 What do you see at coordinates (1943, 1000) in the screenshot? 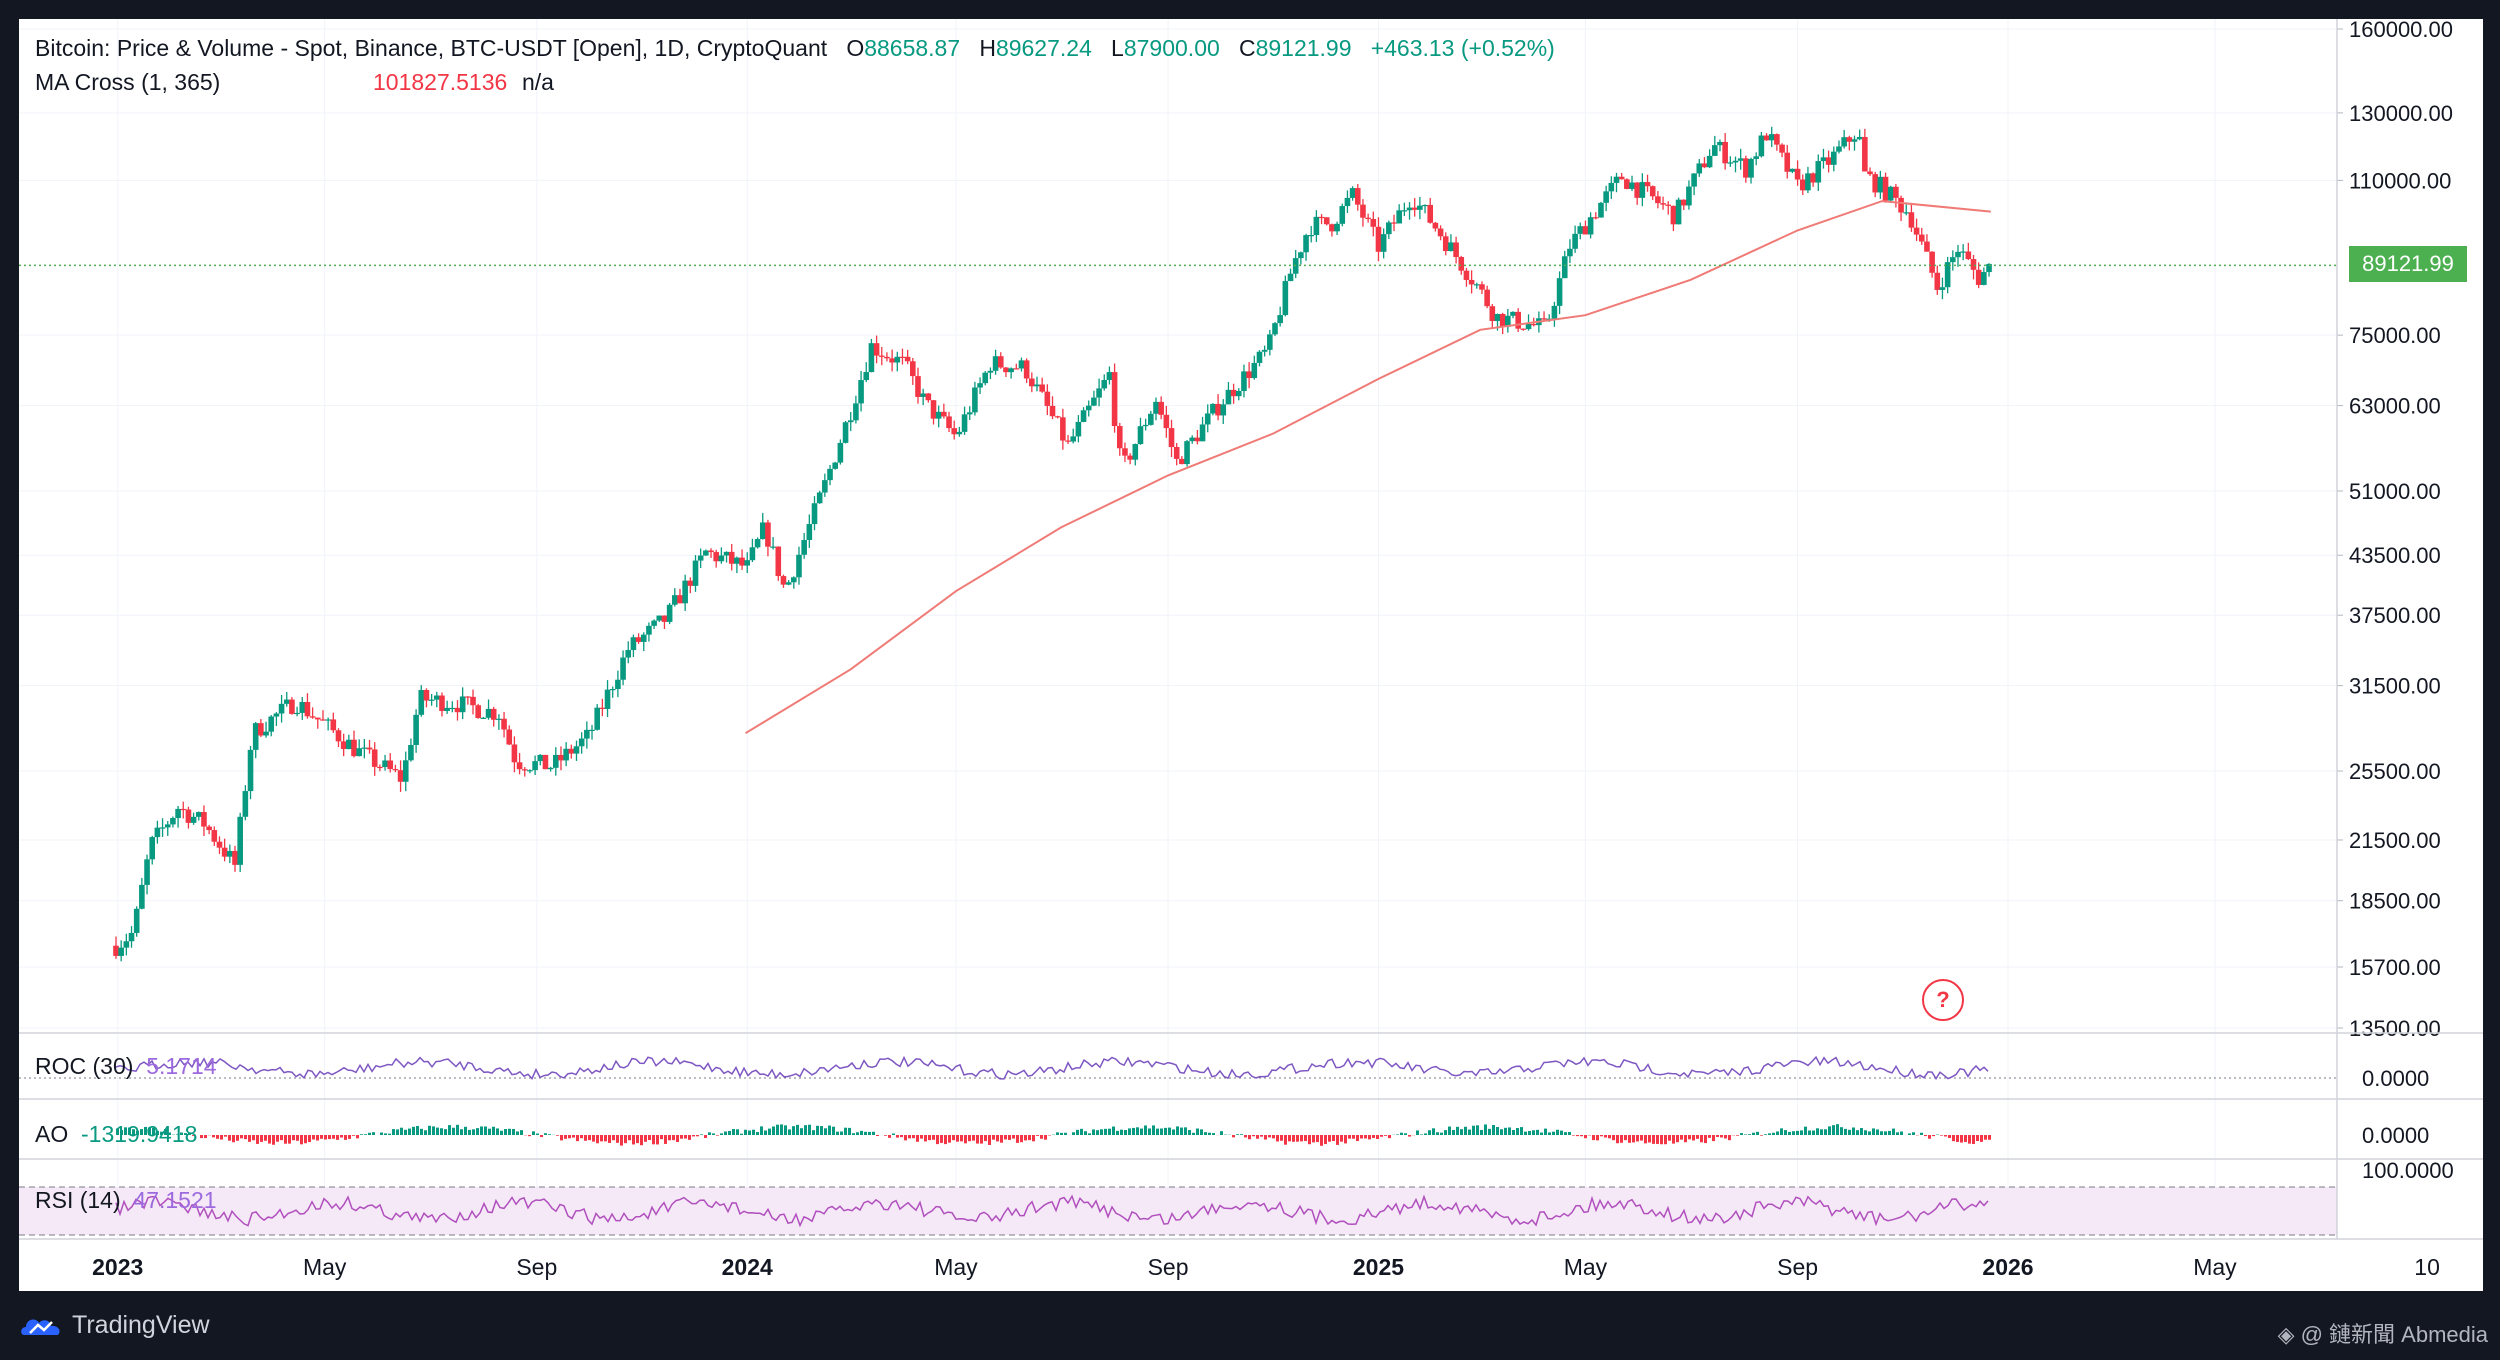
I see `question-circle-icon: ?` at bounding box center [1943, 1000].